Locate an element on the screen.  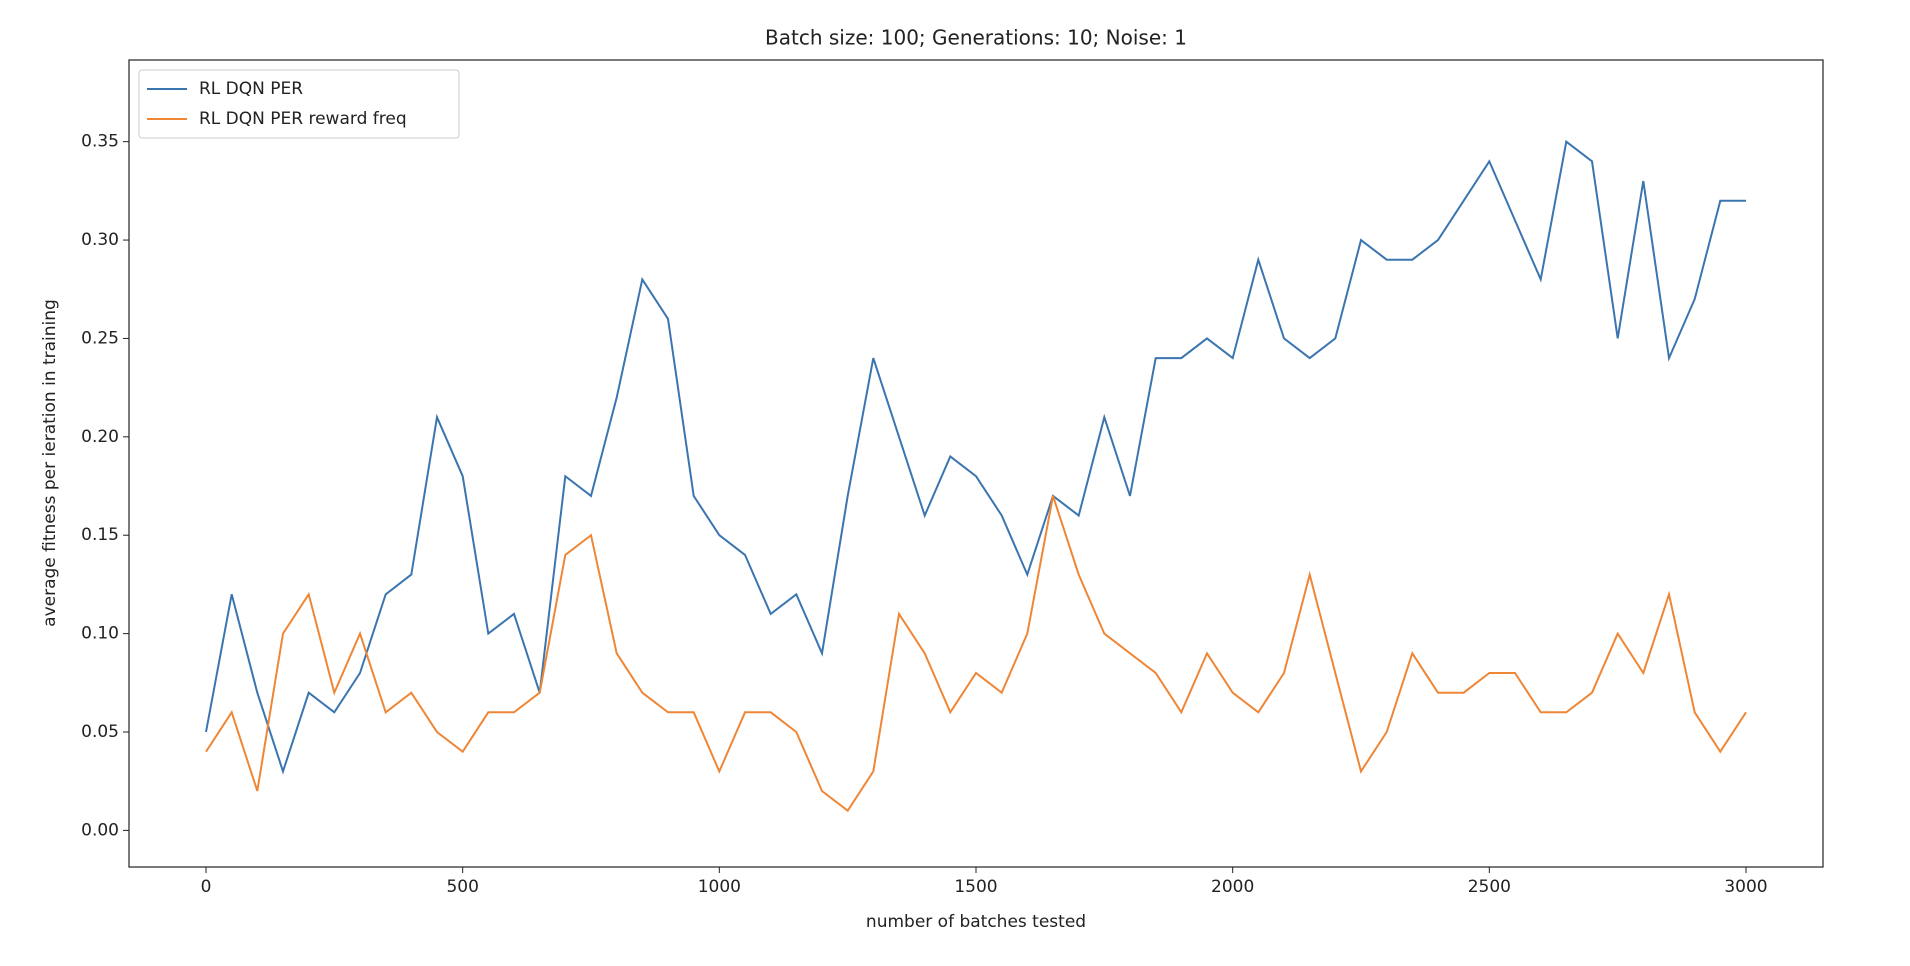
y-tick-label: 0.10 is located at coordinates (100, 634).